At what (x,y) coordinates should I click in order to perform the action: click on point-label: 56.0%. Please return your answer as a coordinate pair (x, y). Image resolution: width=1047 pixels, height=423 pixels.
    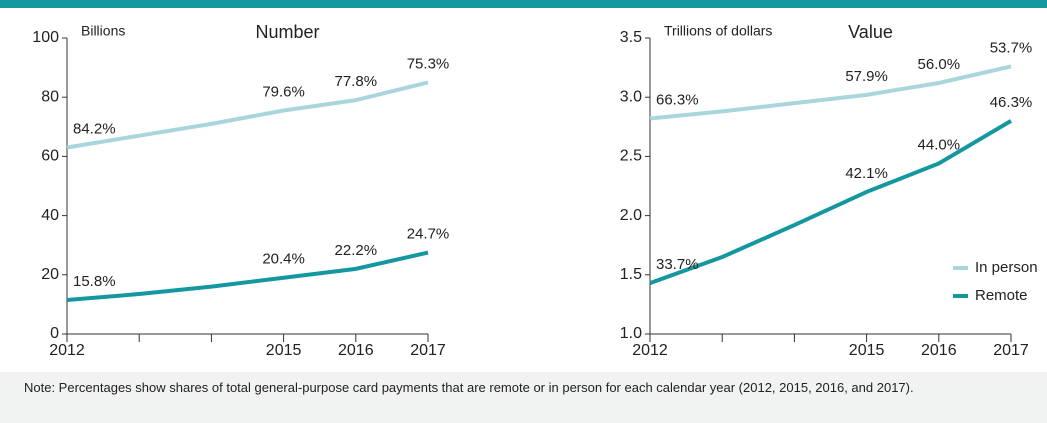
    Looking at the image, I should click on (939, 64).